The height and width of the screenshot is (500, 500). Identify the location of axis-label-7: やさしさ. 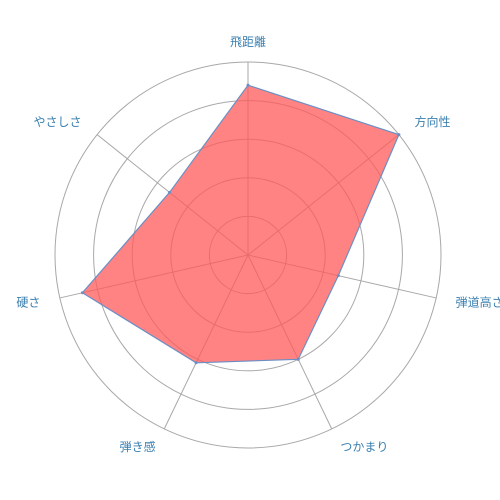
(57, 122).